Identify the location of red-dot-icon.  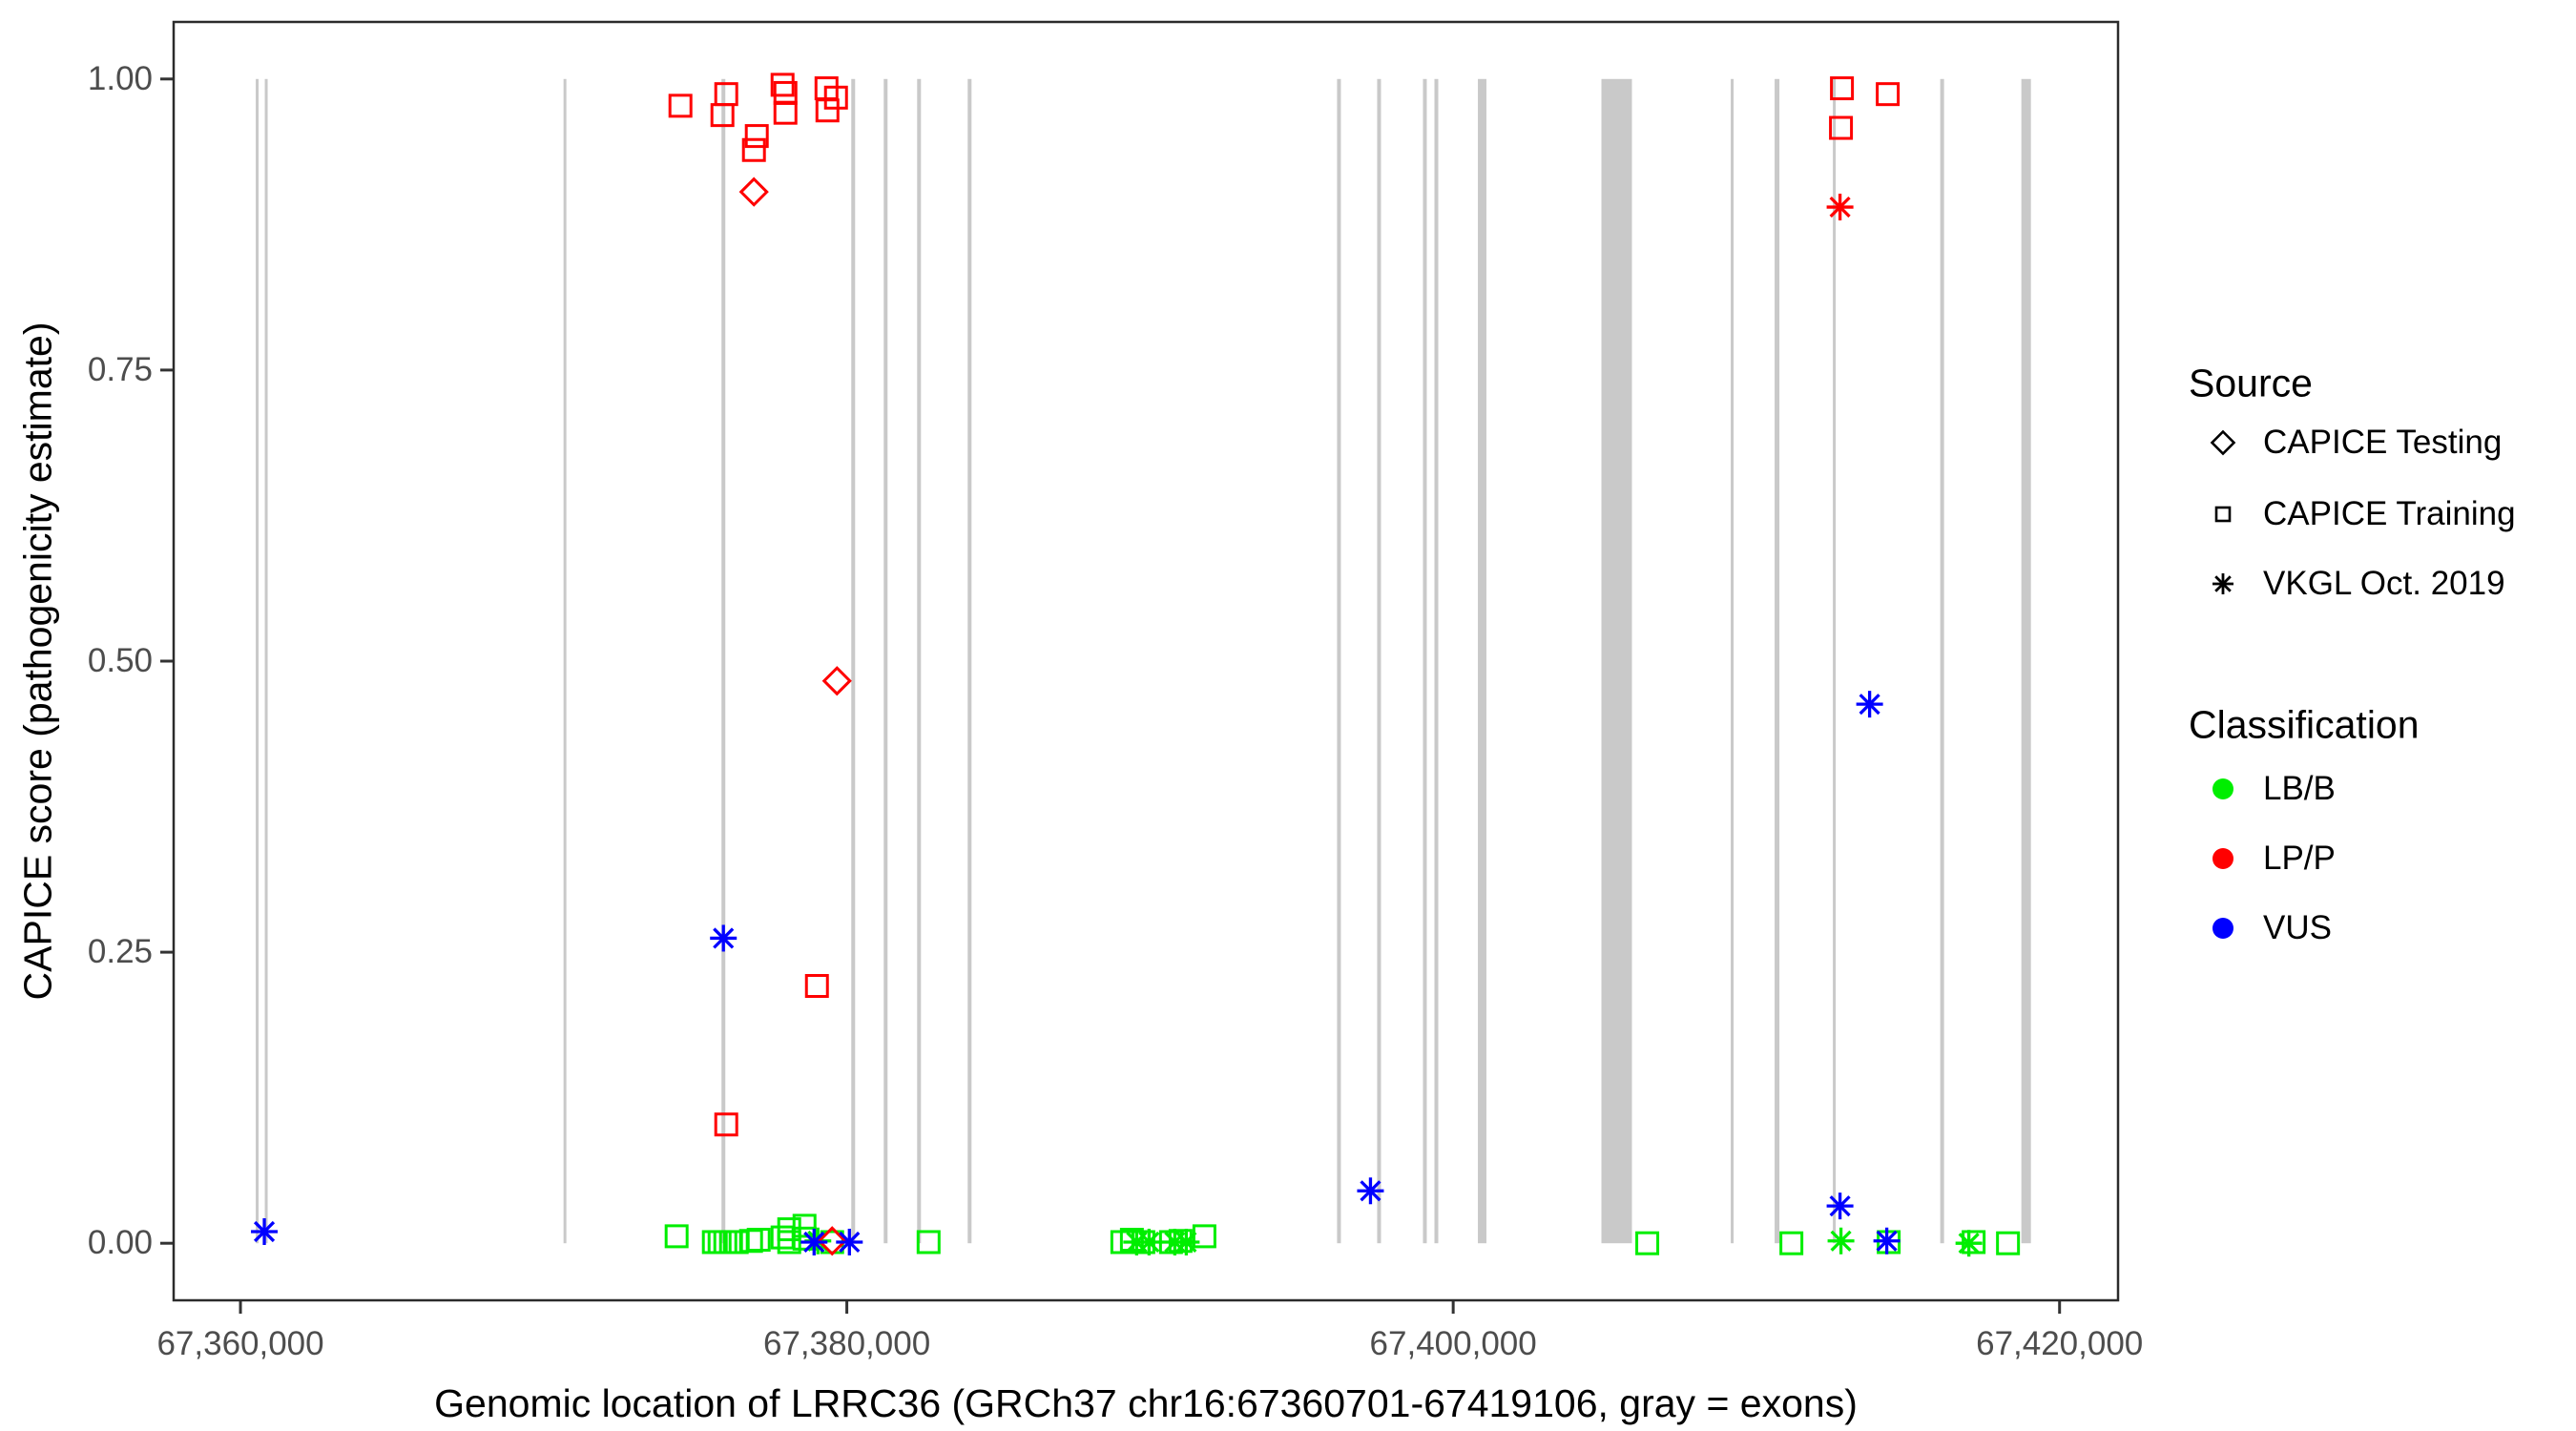
(2223, 859).